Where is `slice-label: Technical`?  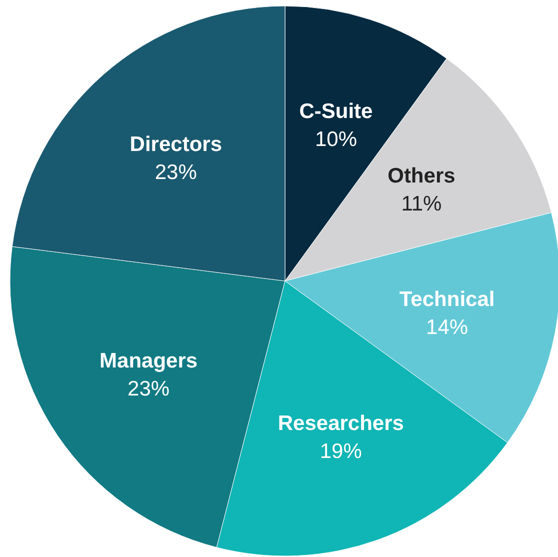
slice-label: Technical is located at coordinates (447, 299).